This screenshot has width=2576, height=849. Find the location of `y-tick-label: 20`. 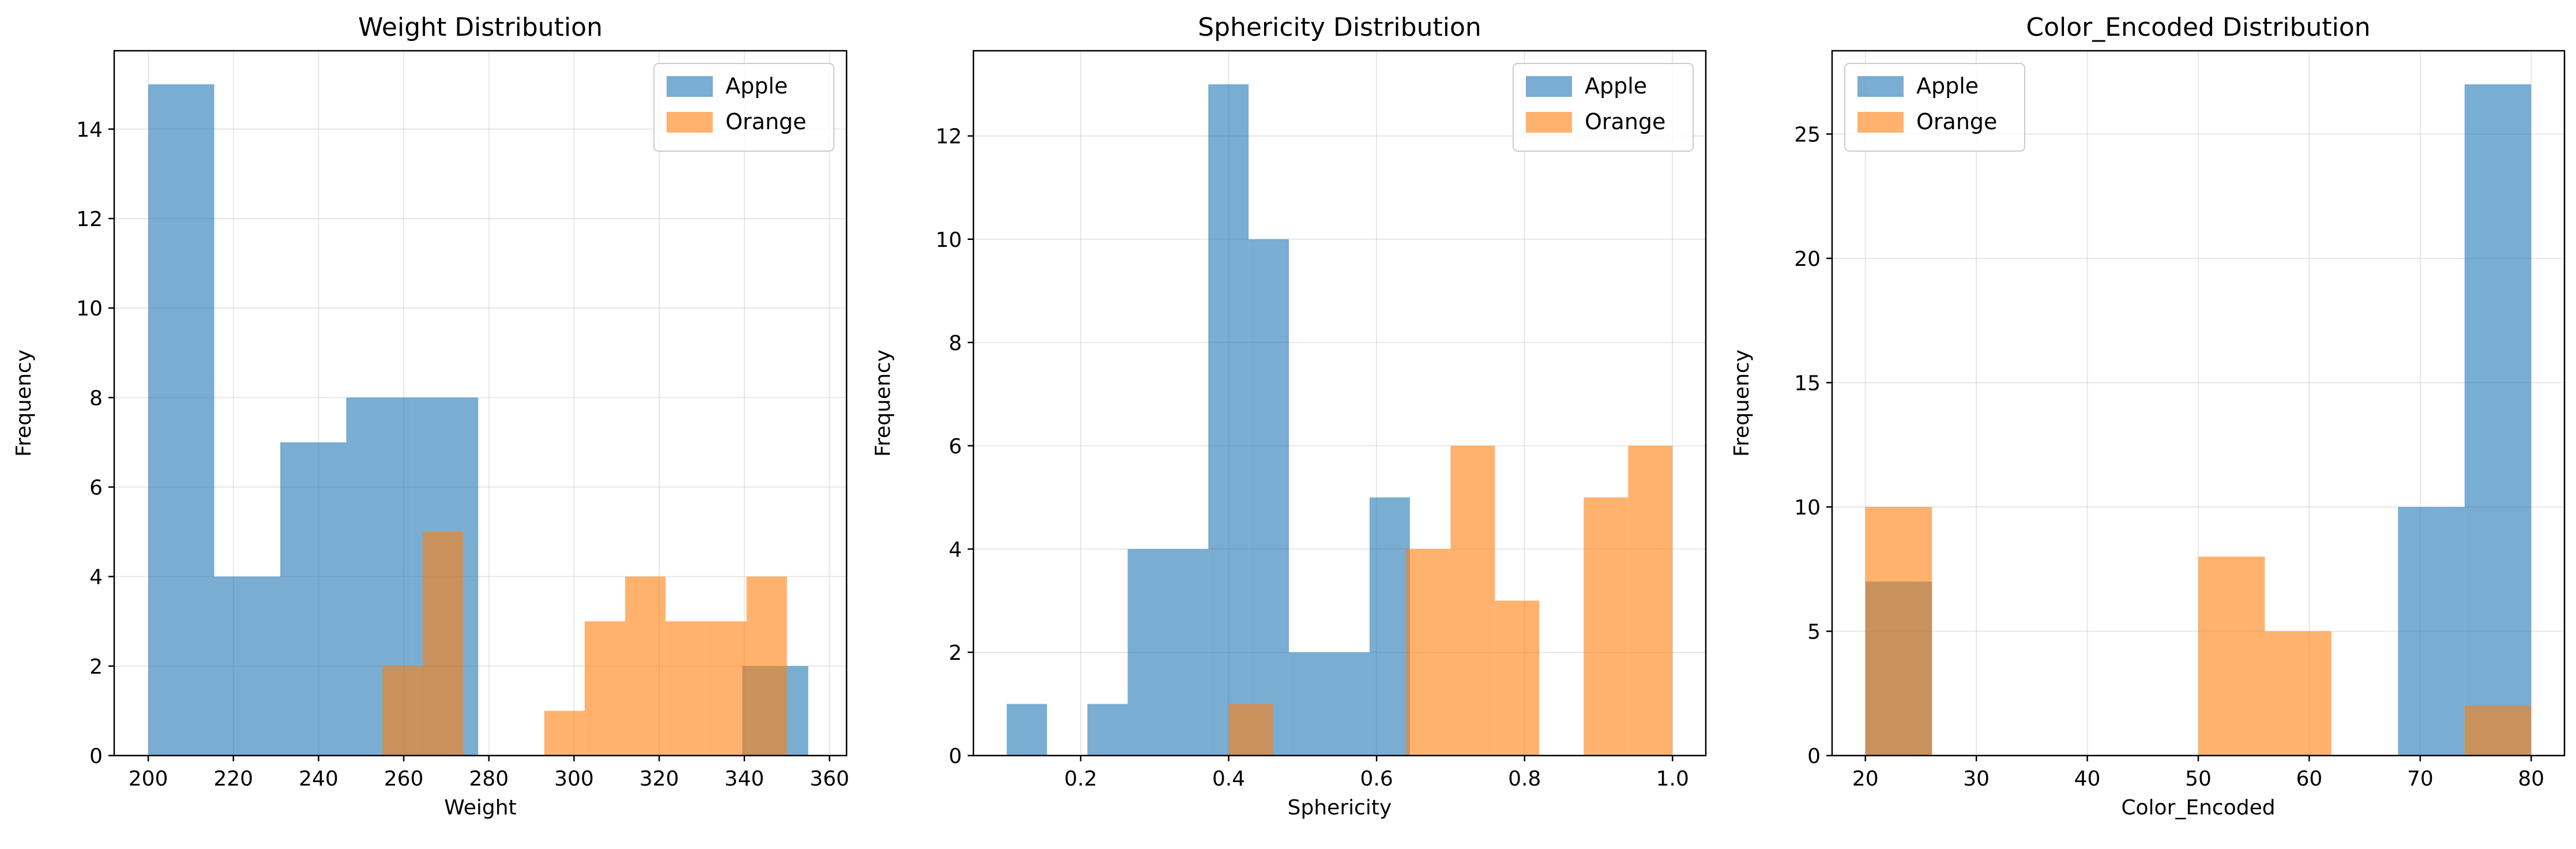

y-tick-label: 20 is located at coordinates (1807, 259).